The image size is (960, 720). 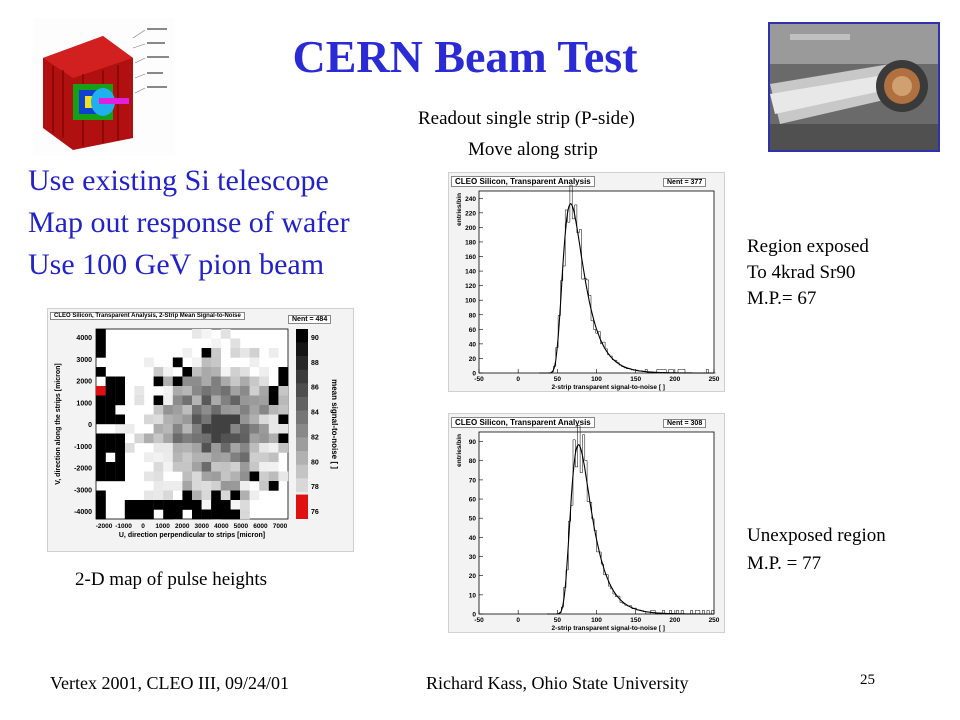 I want to click on heatmap-x-tick: 6000, so click(x=260, y=526).